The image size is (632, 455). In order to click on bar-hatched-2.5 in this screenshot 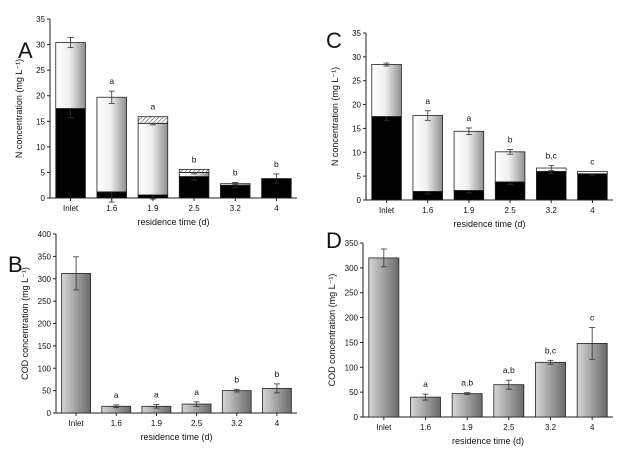, I will do `click(194, 170)`.